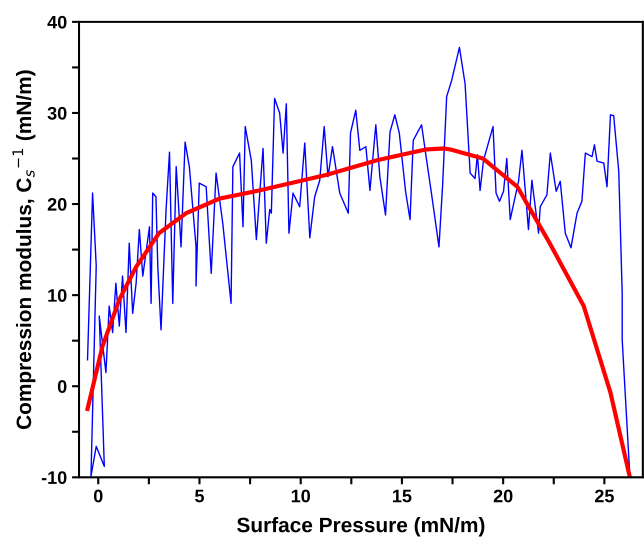 The image size is (644, 547). What do you see at coordinates (57, 113) in the screenshot?
I see `y-tick-label: 30` at bounding box center [57, 113].